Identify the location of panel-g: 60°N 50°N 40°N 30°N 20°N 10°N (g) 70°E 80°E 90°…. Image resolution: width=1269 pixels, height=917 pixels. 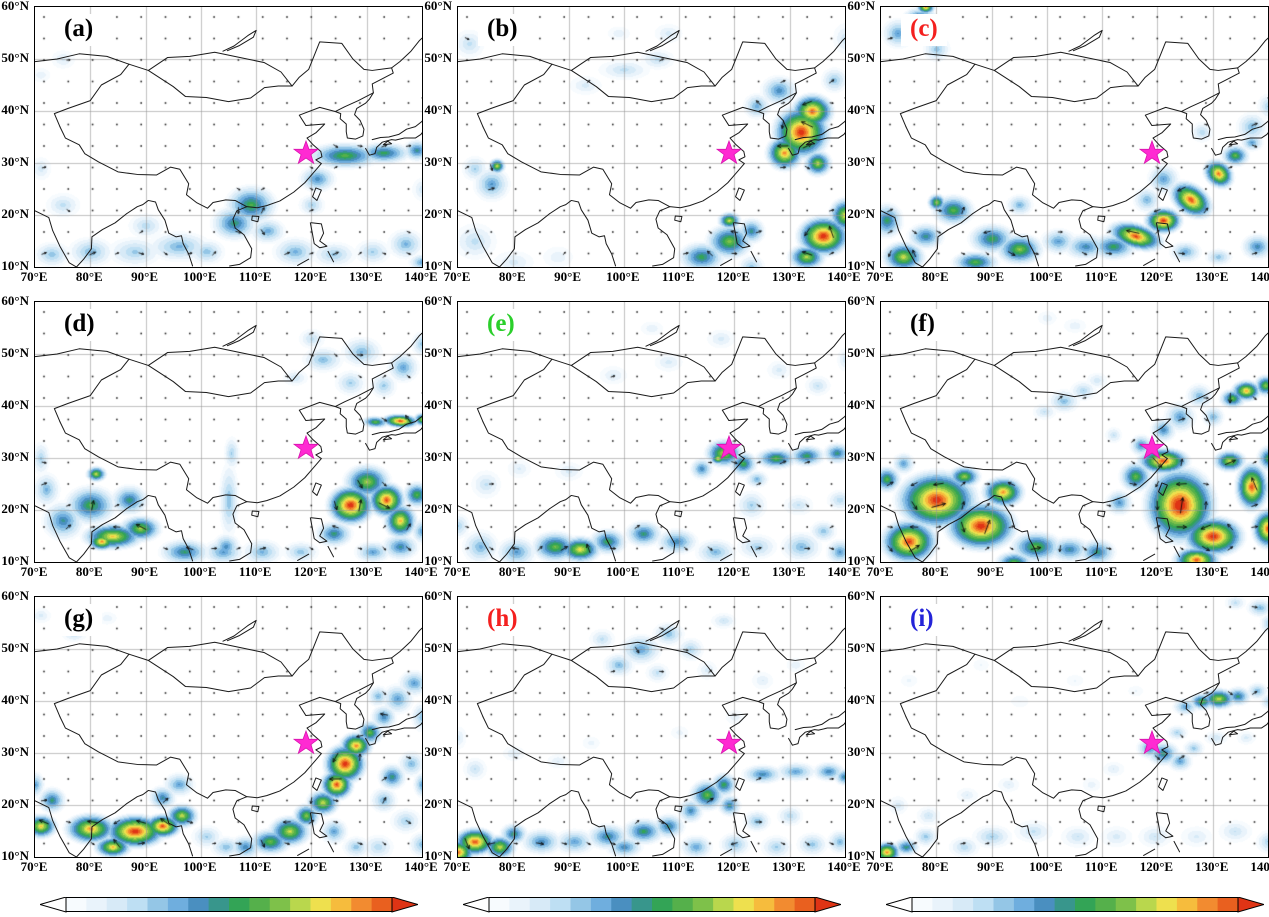
(218, 739).